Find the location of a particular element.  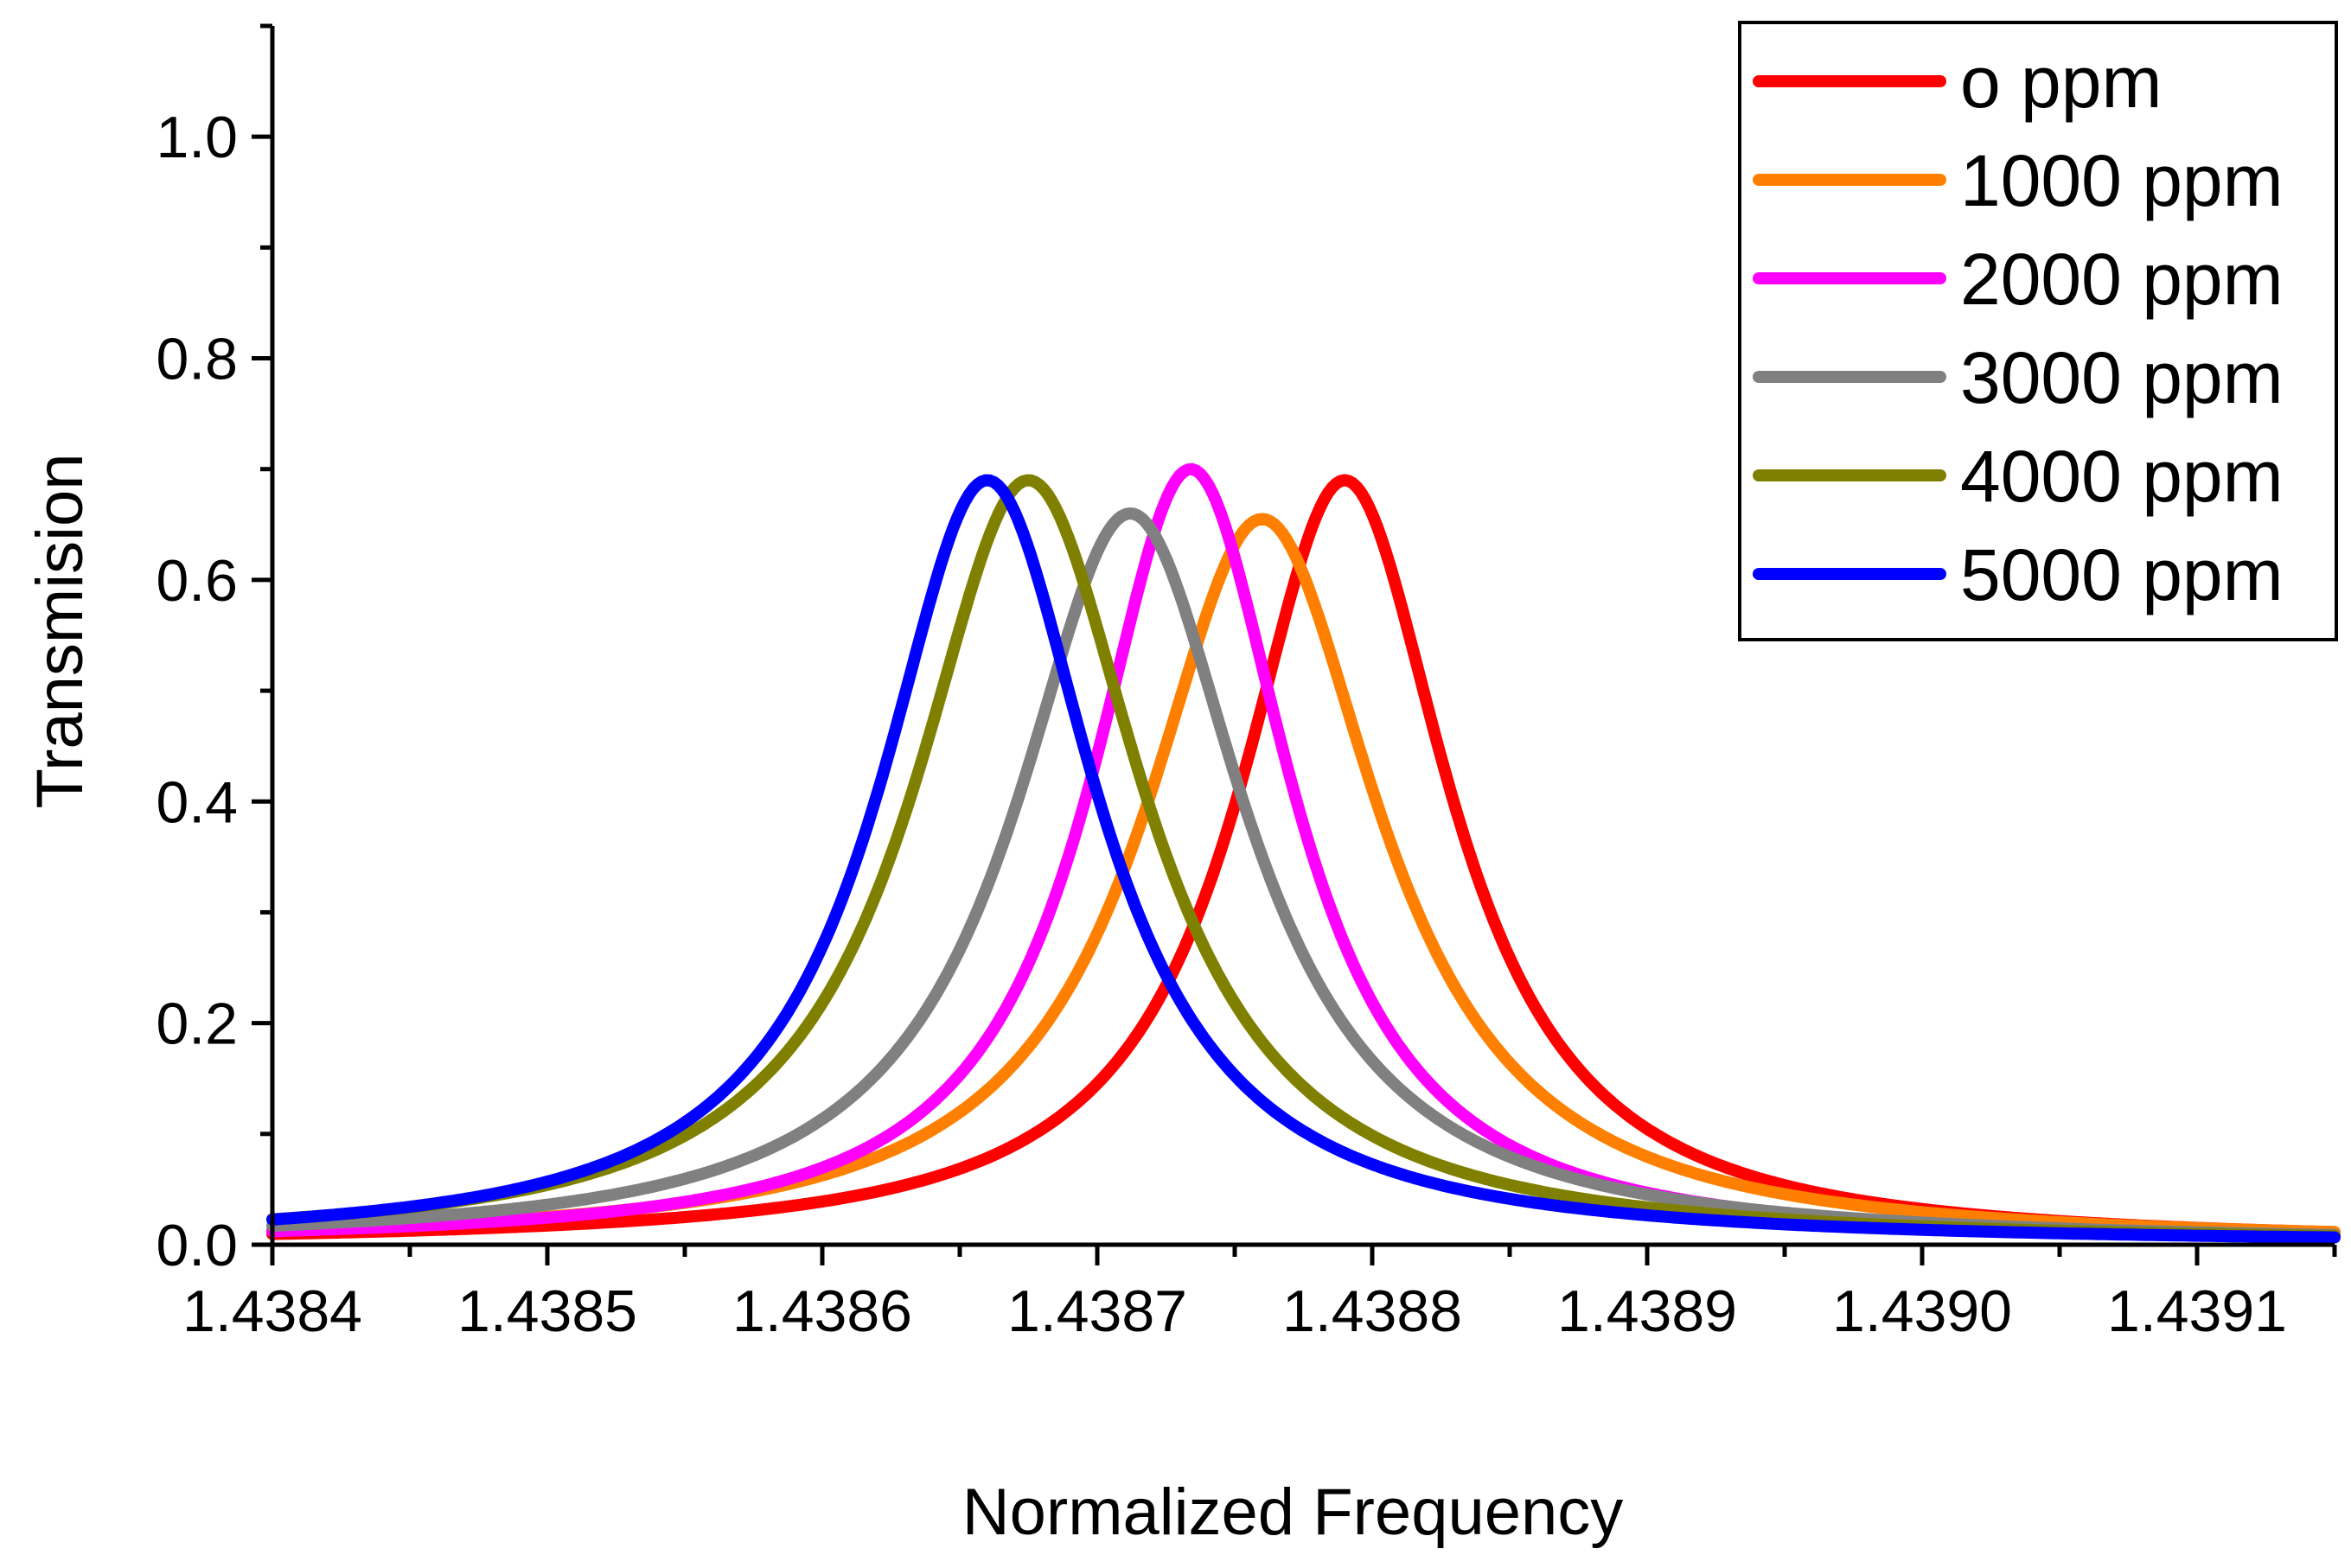

x-tick-label: 1.4390 is located at coordinates (1922, 1311).